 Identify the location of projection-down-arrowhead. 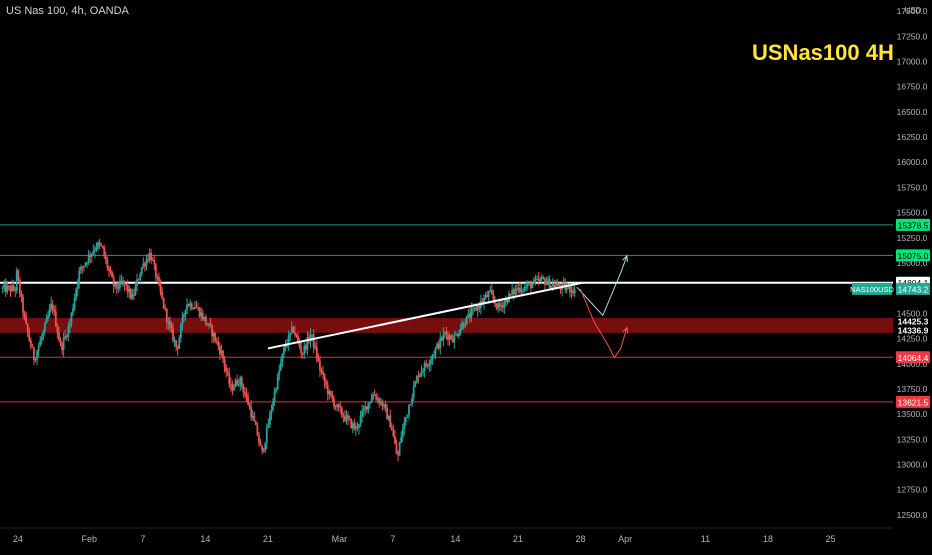
(625, 330).